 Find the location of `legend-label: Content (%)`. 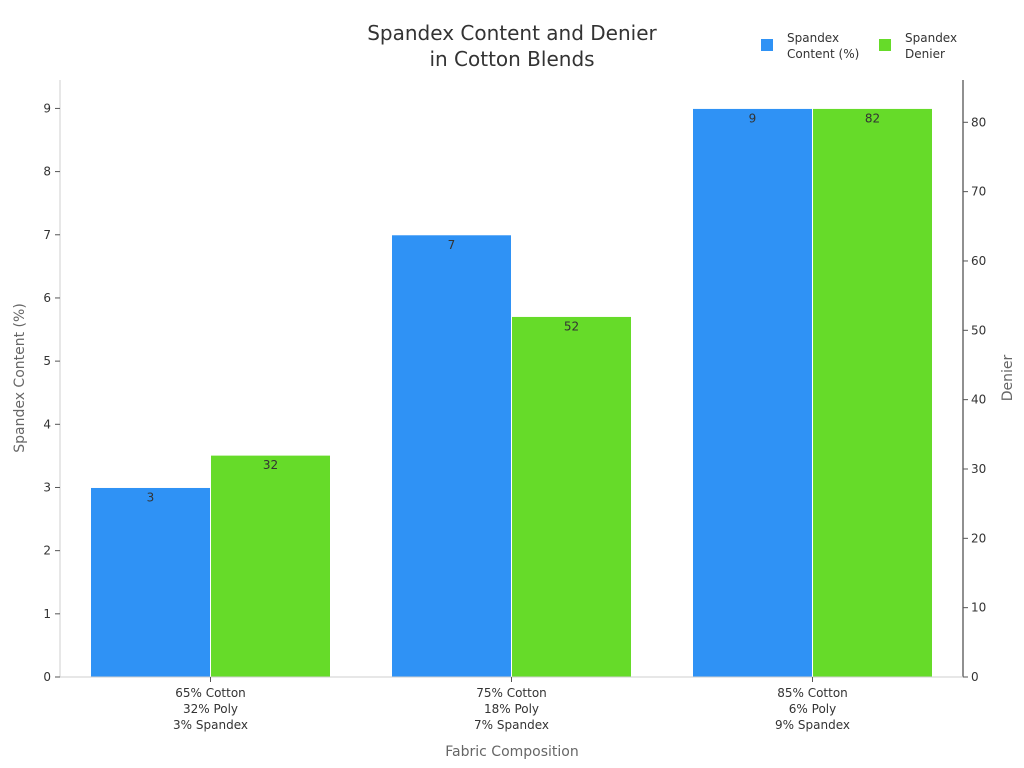

legend-label: Content (%) is located at coordinates (823, 54).